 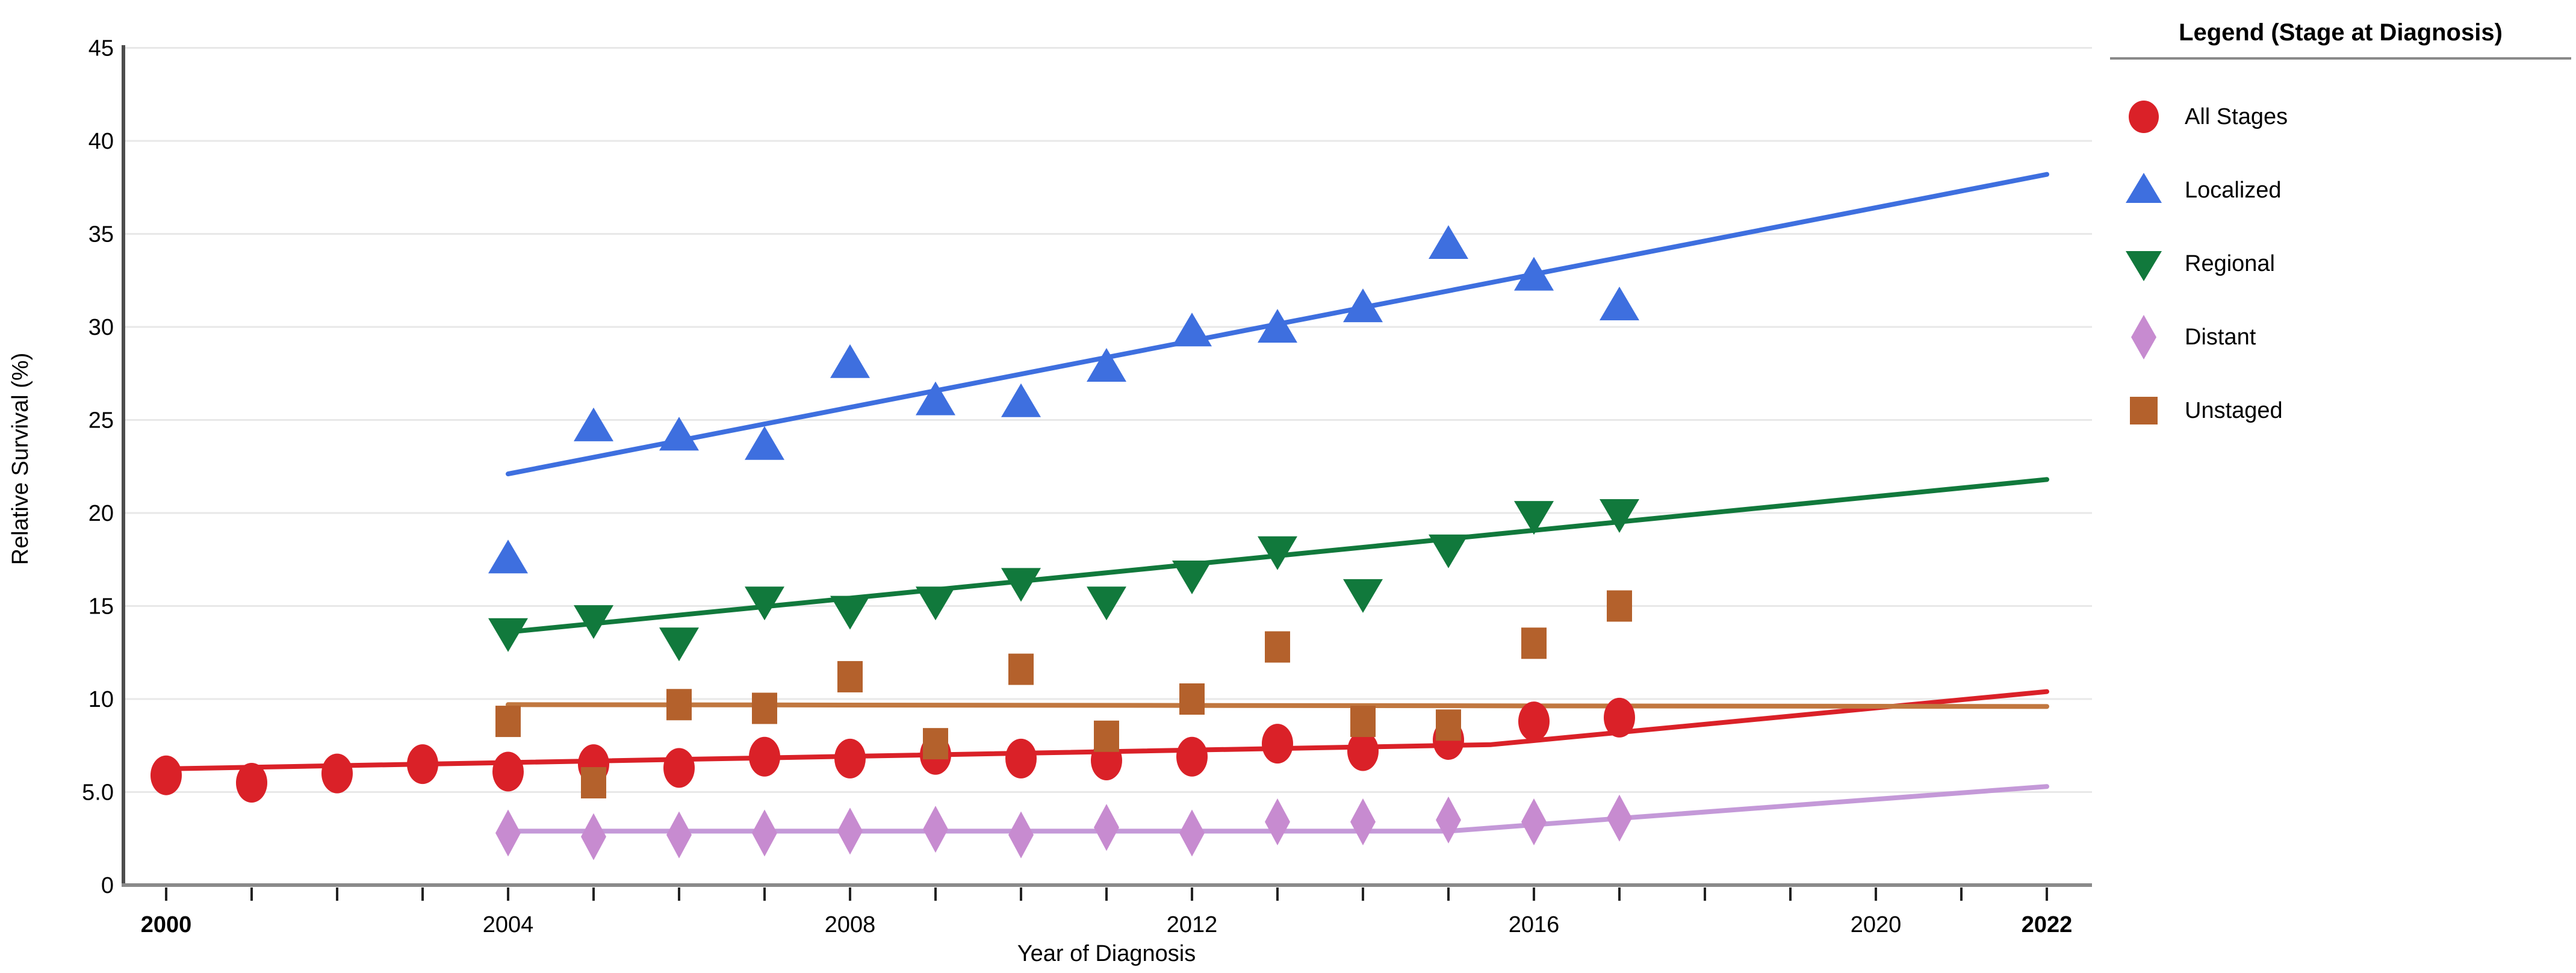 What do you see at coordinates (935, 604) in the screenshot?
I see `point-regional-2009` at bounding box center [935, 604].